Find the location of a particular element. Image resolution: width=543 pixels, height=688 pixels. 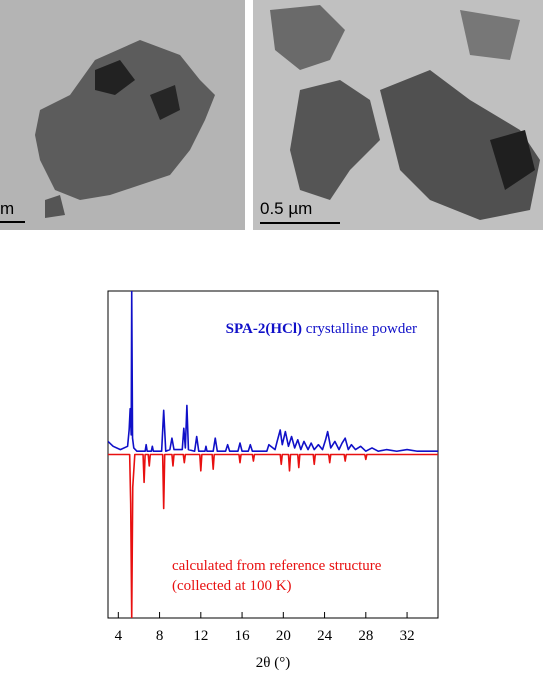

x-axis-label: 2θ (°) is located at coordinates (273, 663).